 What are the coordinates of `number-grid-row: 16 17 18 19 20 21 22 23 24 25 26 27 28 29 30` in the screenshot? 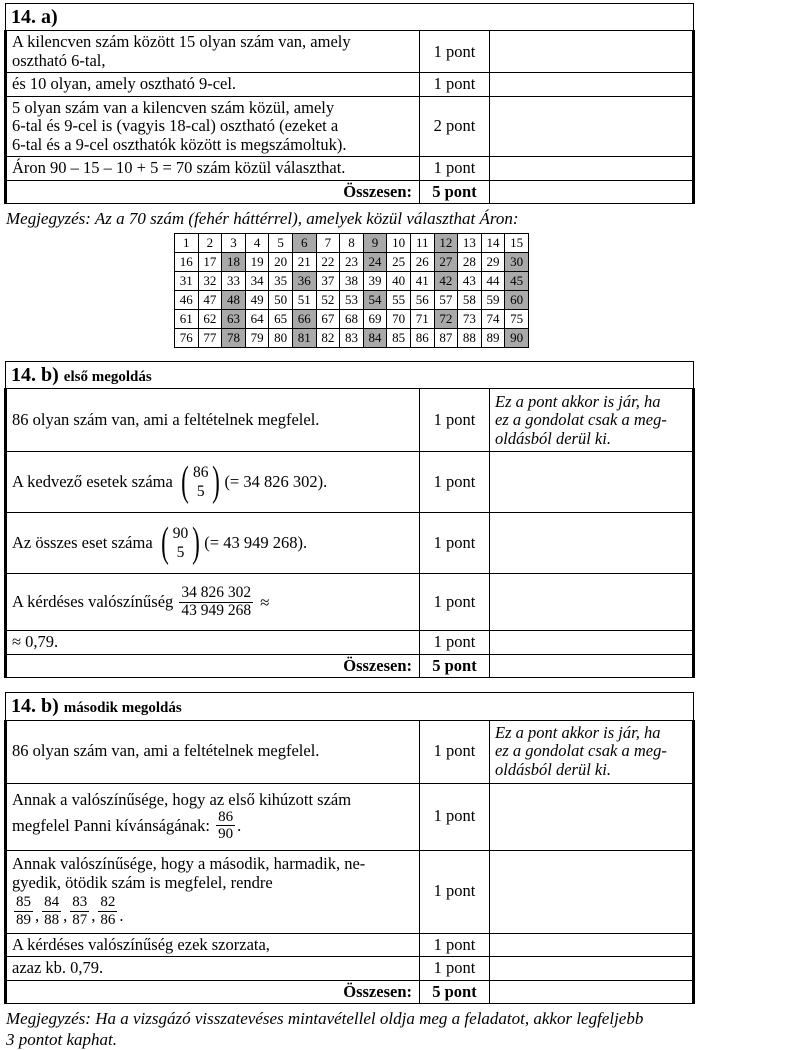 It's located at (351, 261).